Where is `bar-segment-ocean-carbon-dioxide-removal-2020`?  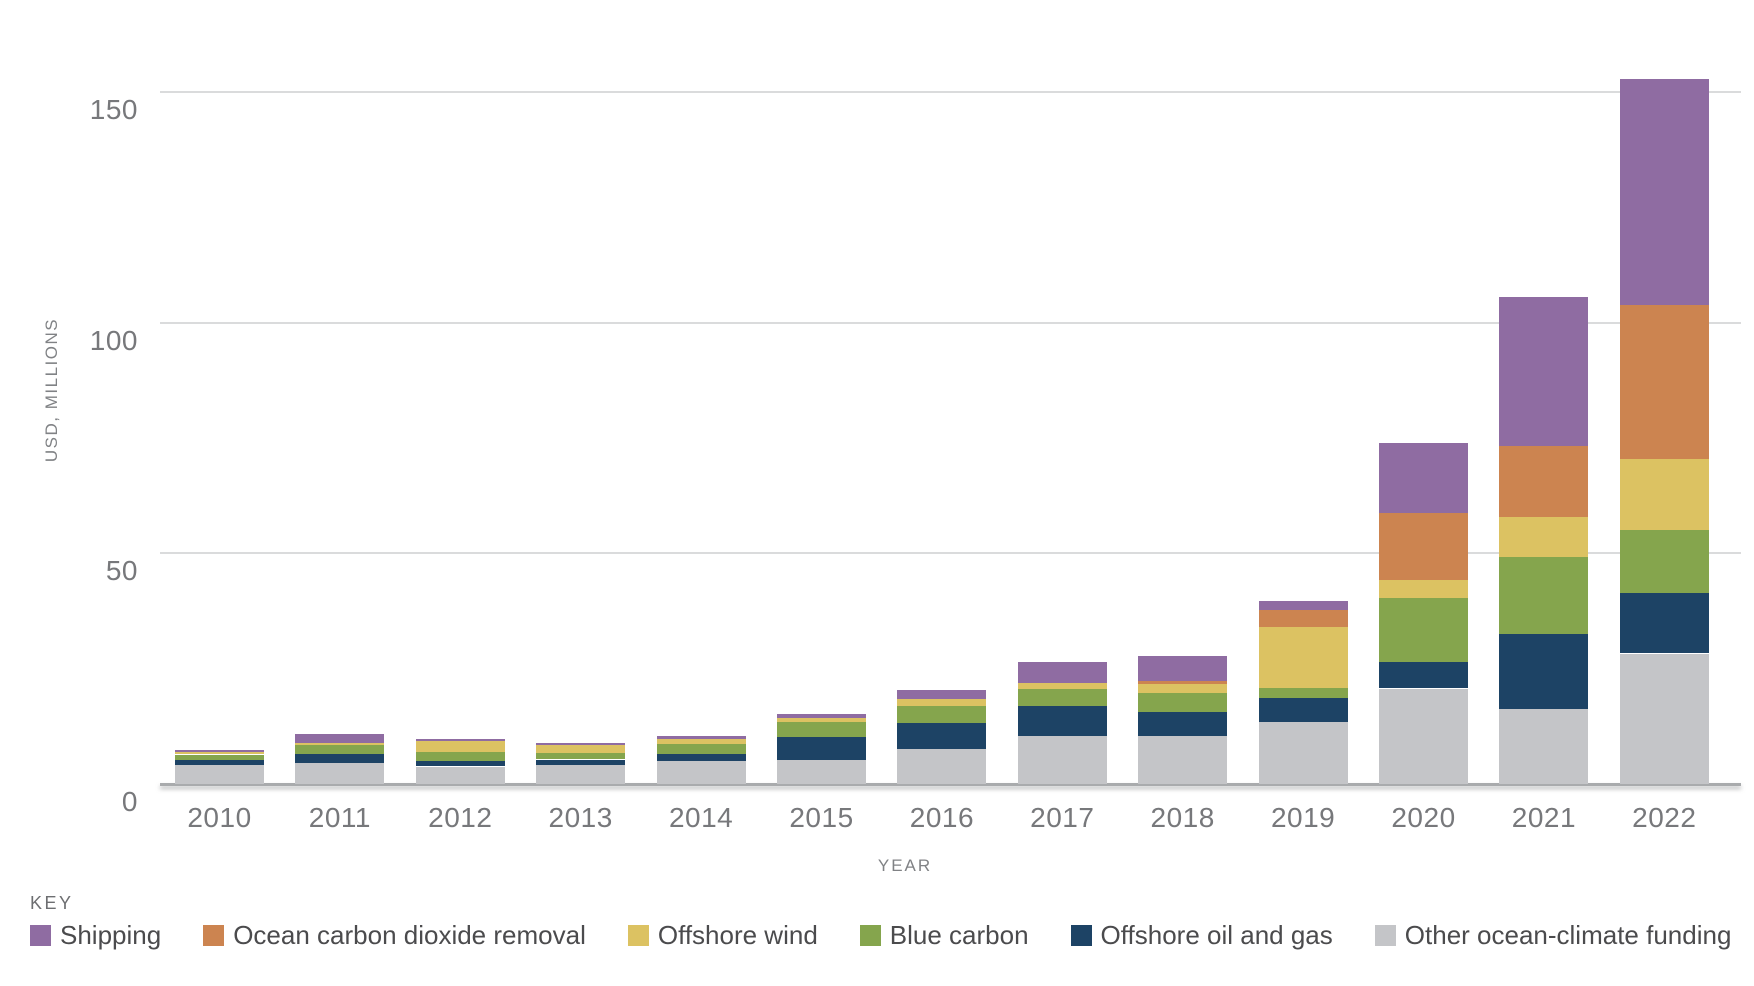 bar-segment-ocean-carbon-dioxide-removal-2020 is located at coordinates (1423, 546).